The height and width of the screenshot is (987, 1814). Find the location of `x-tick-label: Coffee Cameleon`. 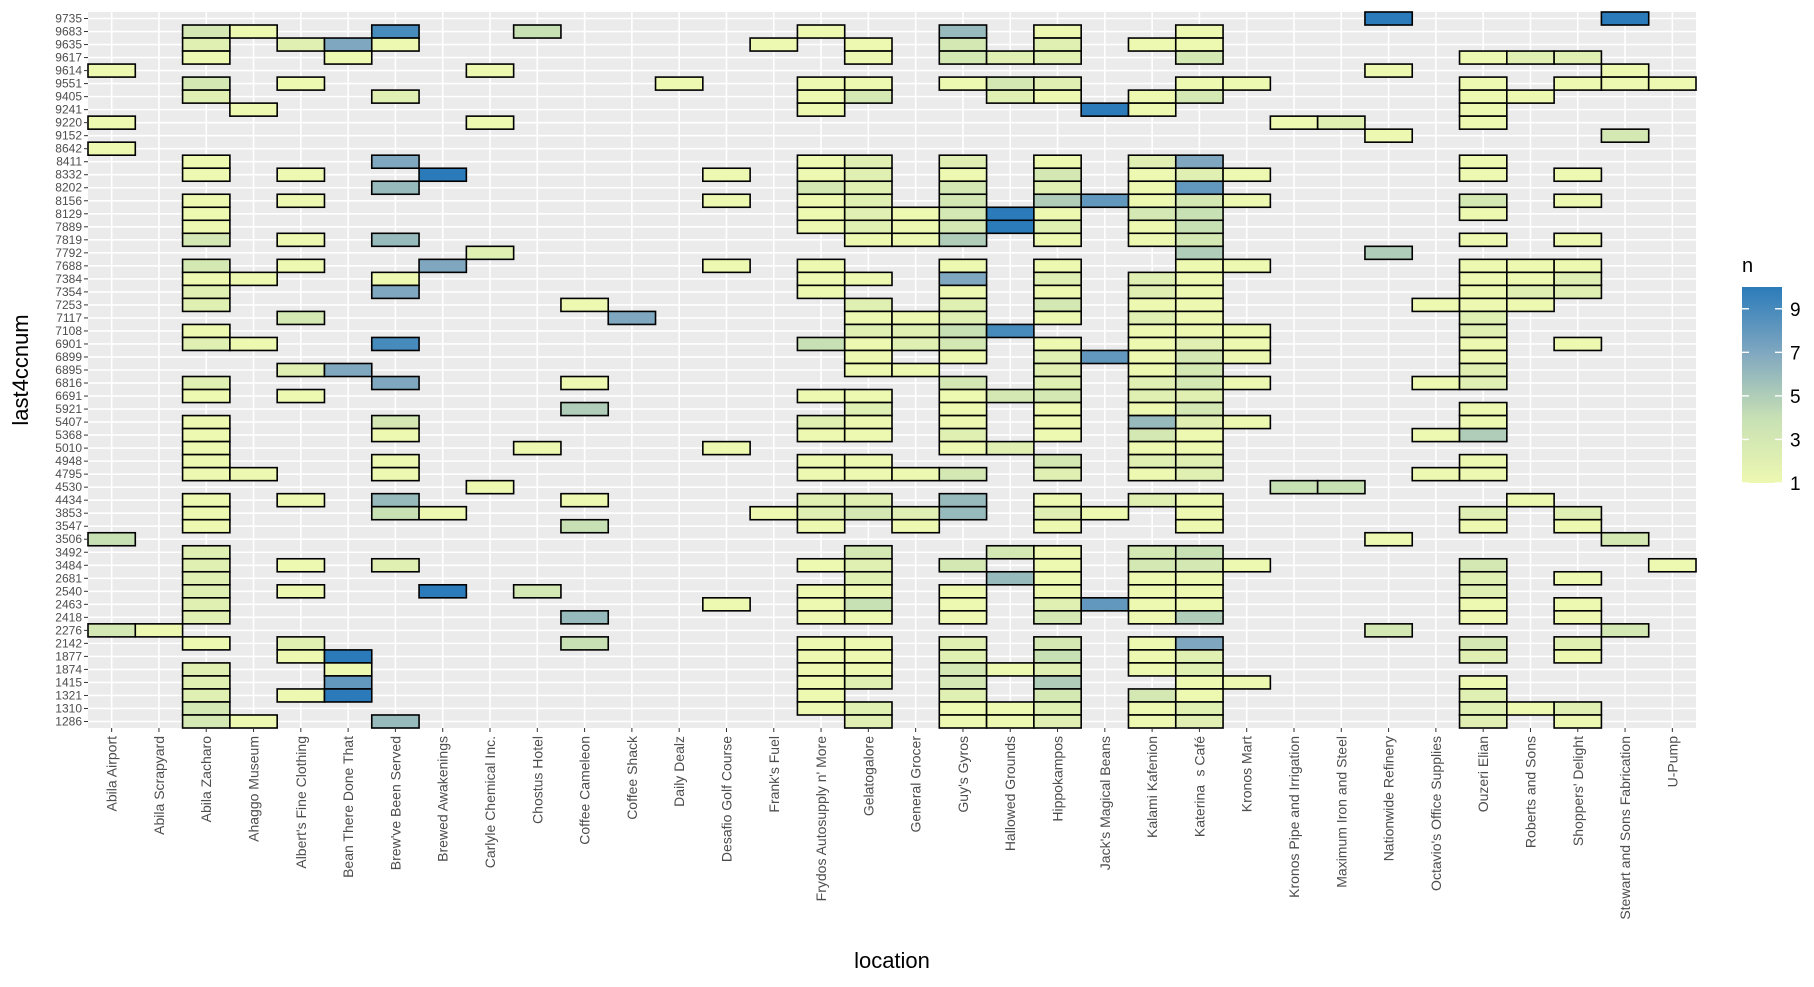

x-tick-label: Coffee Cameleon is located at coordinates (585, 790).